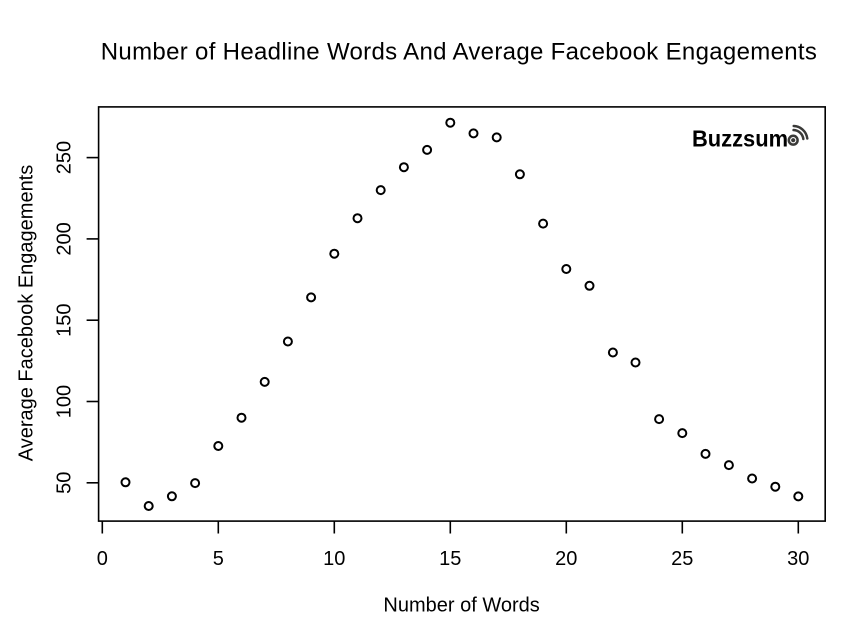 Image resolution: width=849 pixels, height=624 pixels. Describe the element at coordinates (65, 238) in the screenshot. I see `svg-text: 200` at that location.